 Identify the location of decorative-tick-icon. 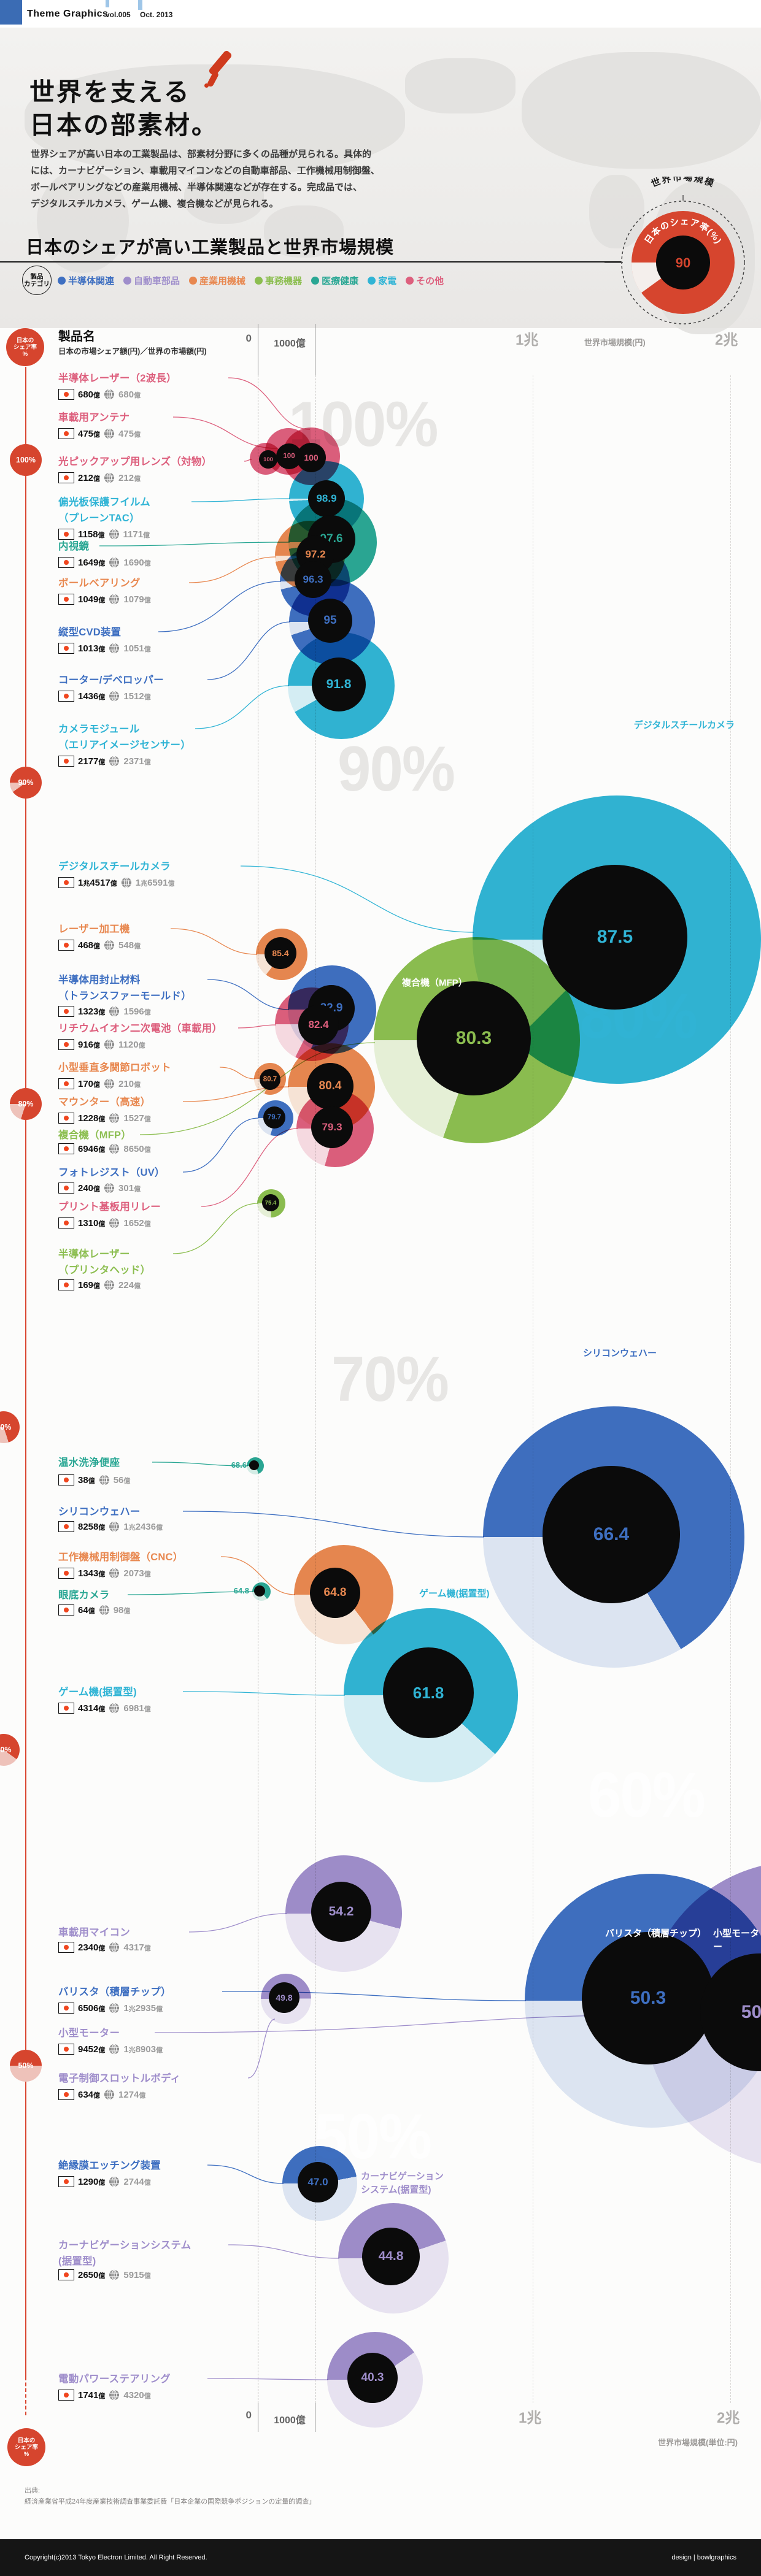
(140, 5).